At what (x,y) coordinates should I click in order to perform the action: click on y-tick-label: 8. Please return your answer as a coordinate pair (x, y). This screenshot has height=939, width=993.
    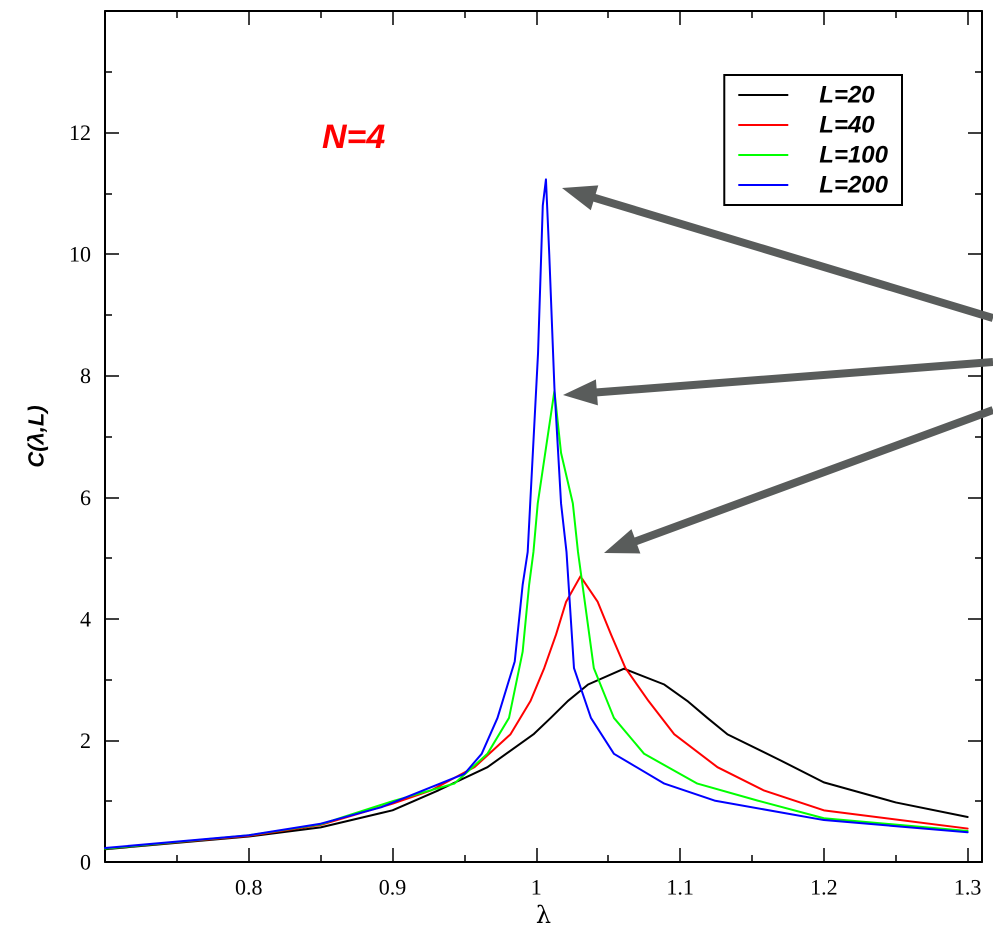
    Looking at the image, I should click on (85, 375).